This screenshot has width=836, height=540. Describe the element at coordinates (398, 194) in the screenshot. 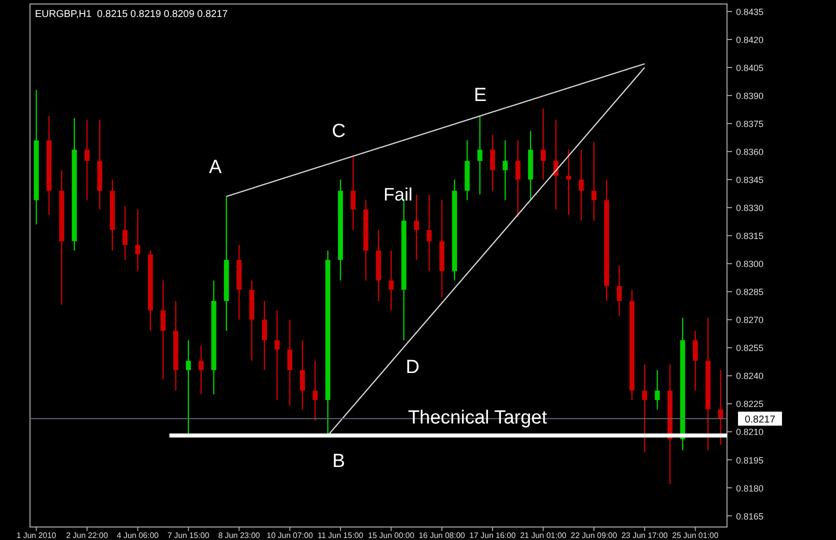

I see `annotation: Fail` at that location.